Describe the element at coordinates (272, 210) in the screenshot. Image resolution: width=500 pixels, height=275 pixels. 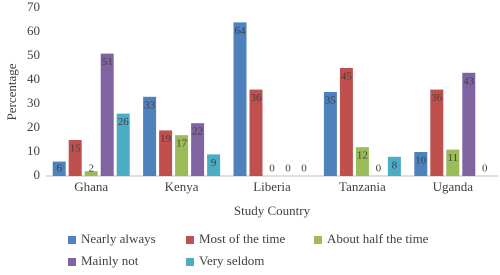
I see `x-axis-label: Study Country` at that location.